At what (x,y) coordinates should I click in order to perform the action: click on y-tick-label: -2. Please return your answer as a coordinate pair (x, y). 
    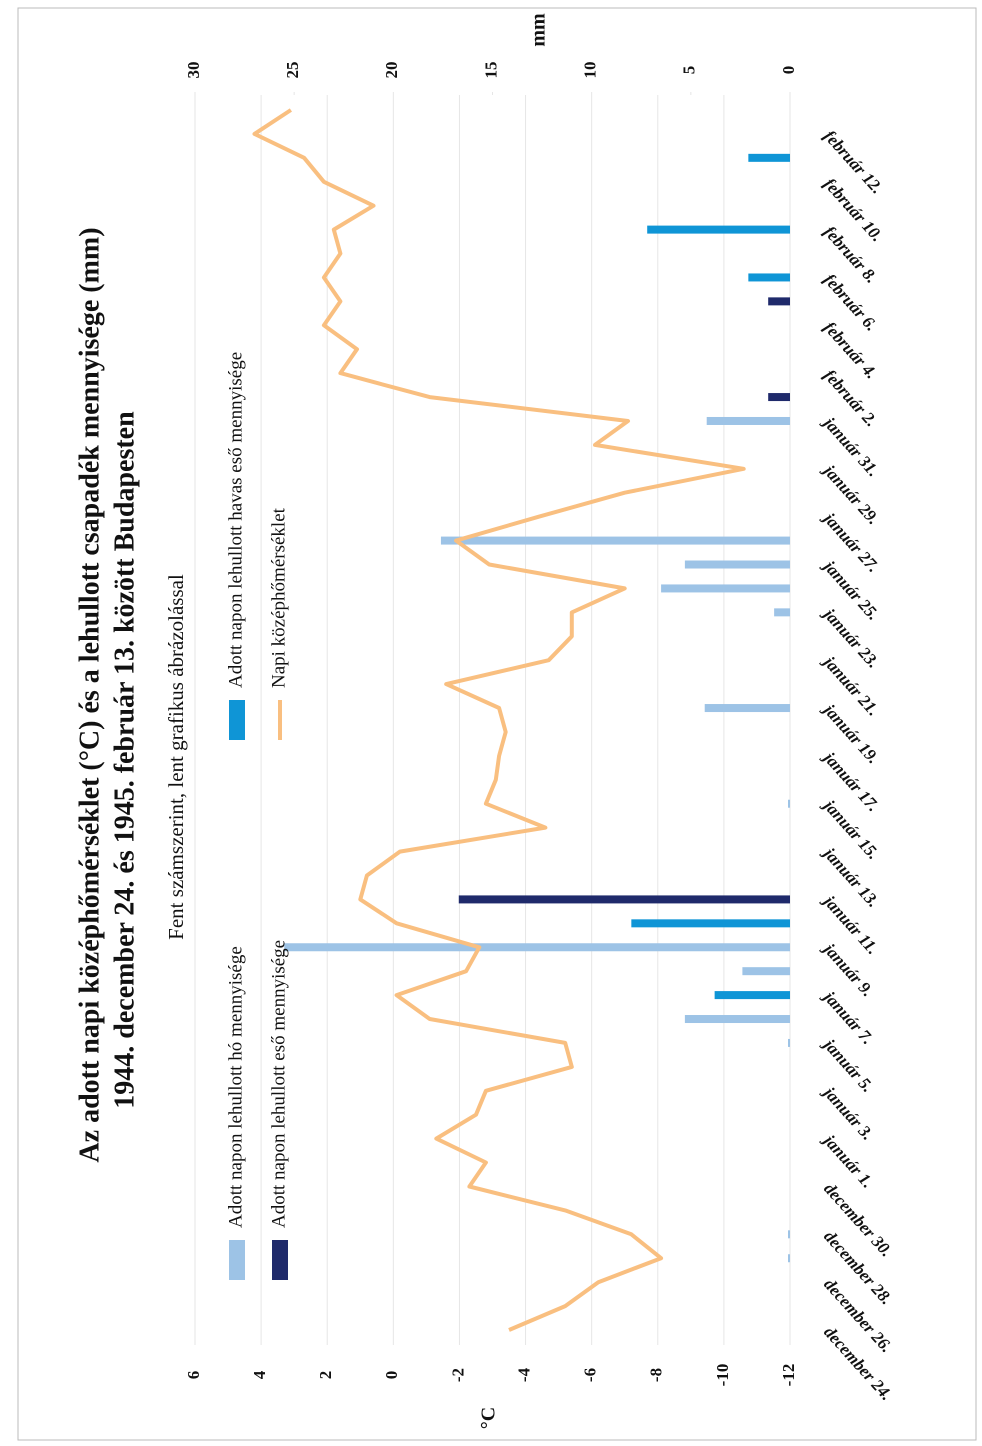
    Looking at the image, I should click on (457, 1375).